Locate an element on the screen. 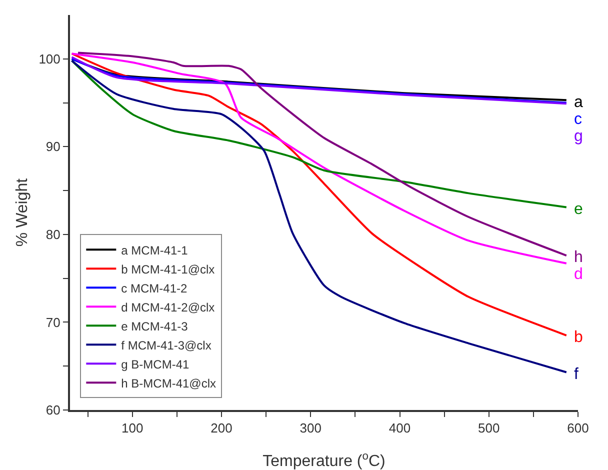  legend-label: a MCM-41-1 is located at coordinates (154, 250).